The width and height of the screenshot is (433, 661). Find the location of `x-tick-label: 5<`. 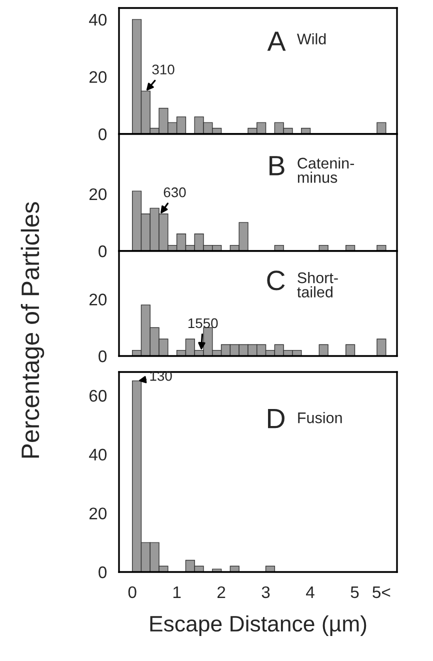

x-tick-label: 5< is located at coordinates (381, 592).